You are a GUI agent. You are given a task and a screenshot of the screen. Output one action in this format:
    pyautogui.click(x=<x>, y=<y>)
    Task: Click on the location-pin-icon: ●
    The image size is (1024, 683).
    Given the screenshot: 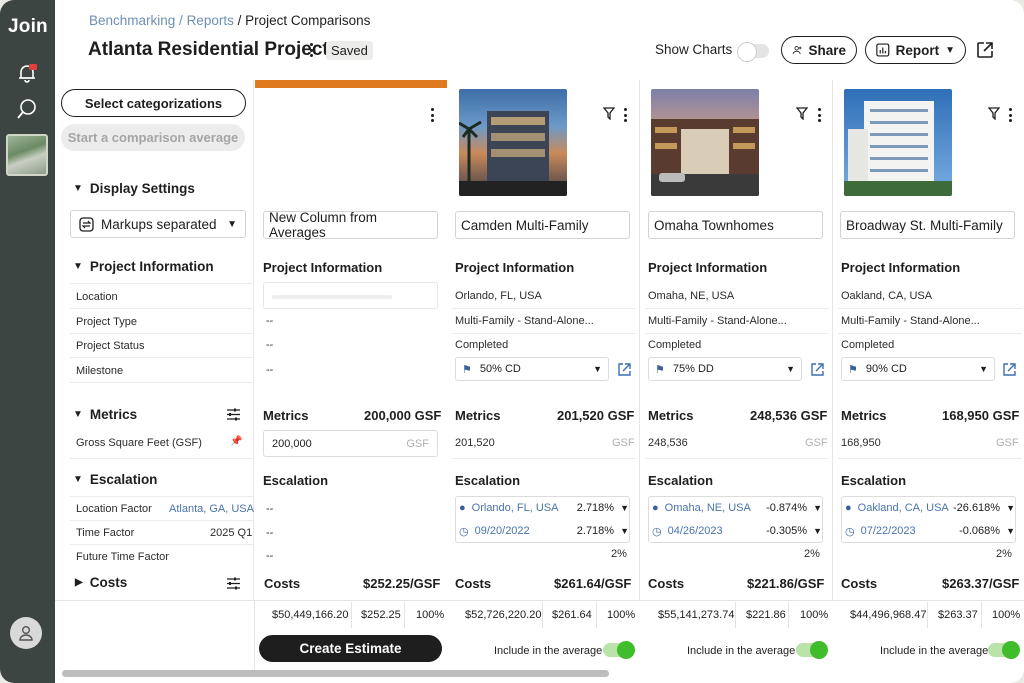 What is the action you would take?
    pyautogui.click(x=655, y=508)
    